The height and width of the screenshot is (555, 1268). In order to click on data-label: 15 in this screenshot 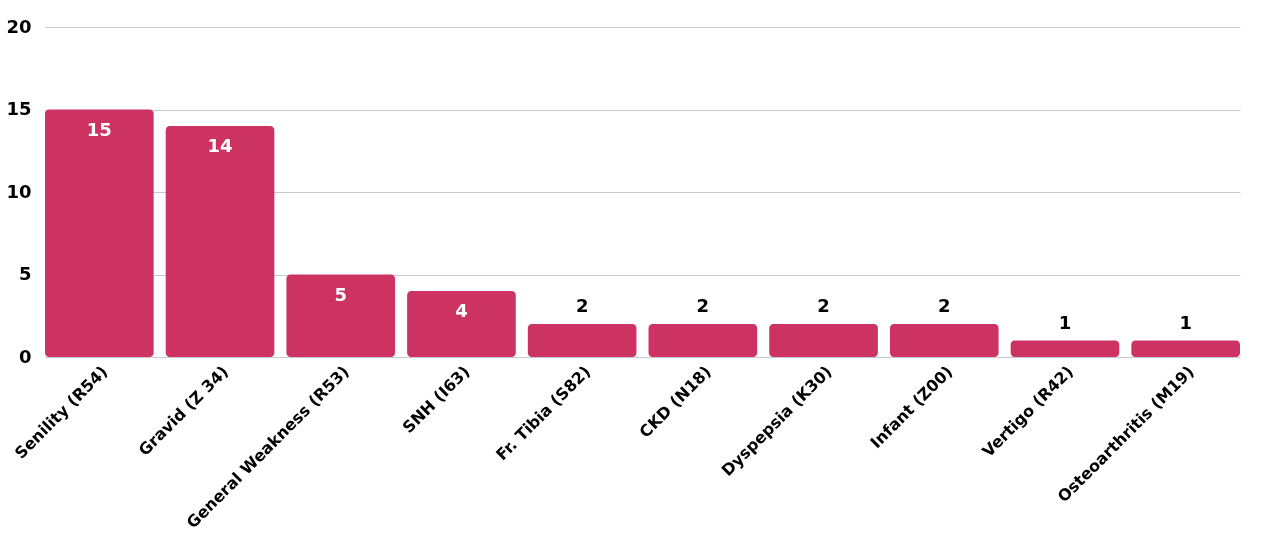, I will do `click(99, 129)`.